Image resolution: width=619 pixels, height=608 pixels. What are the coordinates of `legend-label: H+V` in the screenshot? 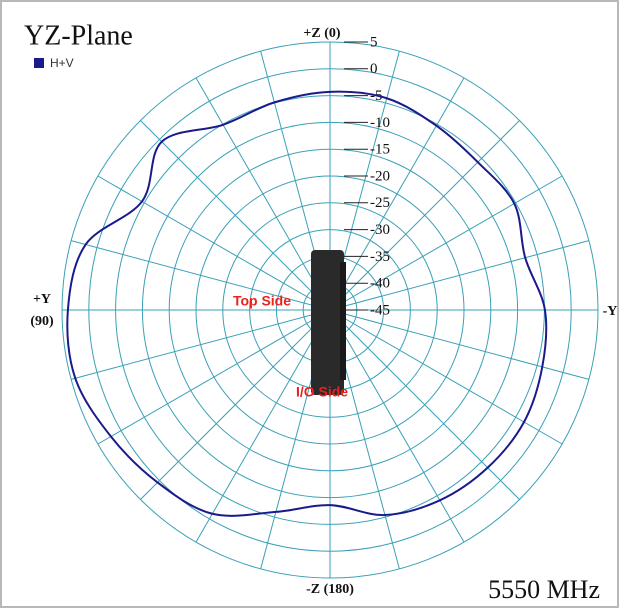 It's located at (62, 63).